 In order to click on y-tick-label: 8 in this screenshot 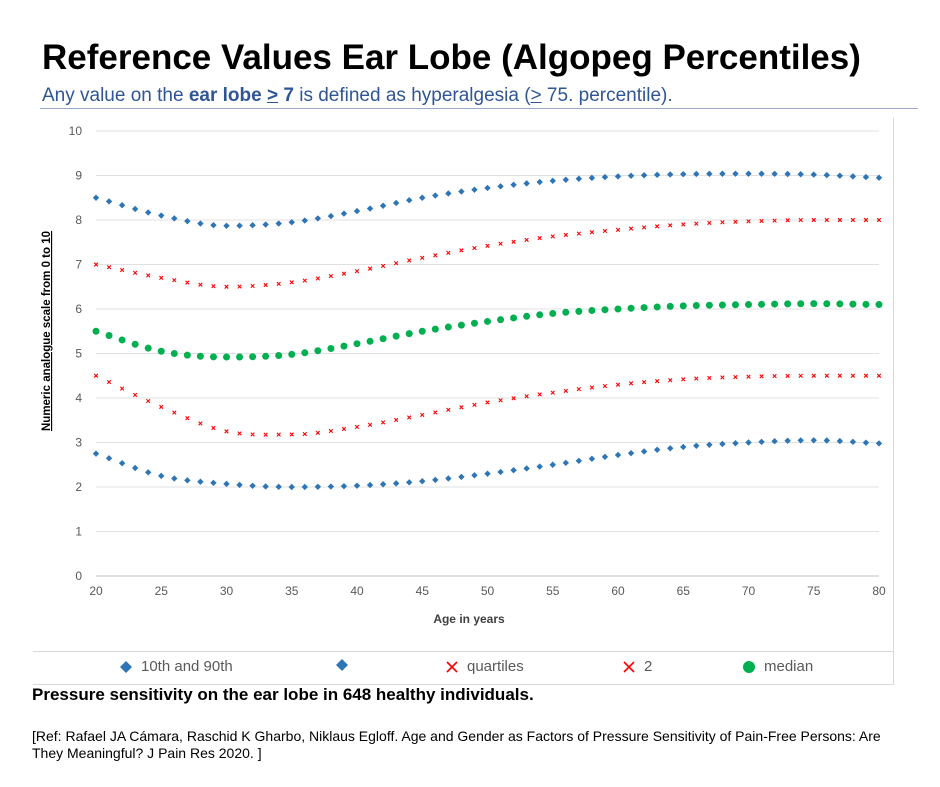, I will do `click(78, 220)`.